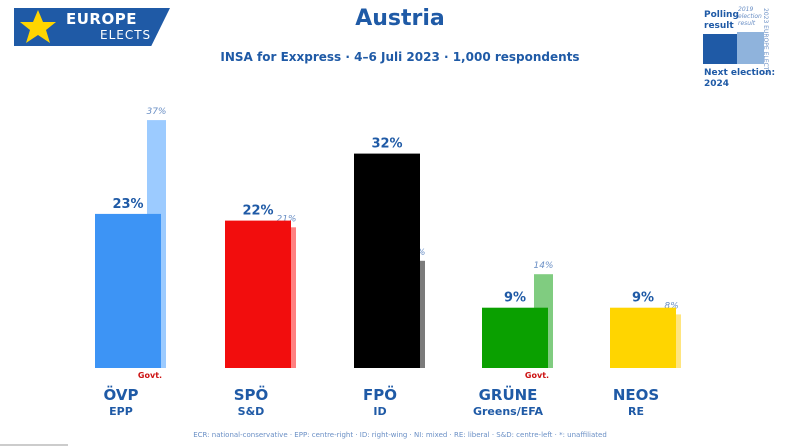  What do you see at coordinates (515, 298) in the screenshot?
I see `label-poll-grne: 9%` at bounding box center [515, 298].